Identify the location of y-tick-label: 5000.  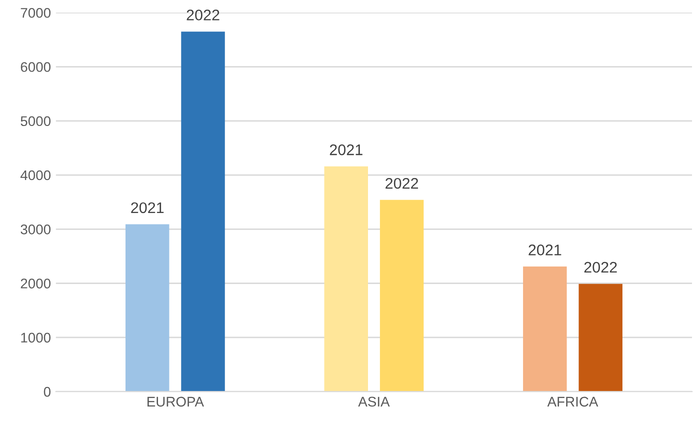
(35, 121).